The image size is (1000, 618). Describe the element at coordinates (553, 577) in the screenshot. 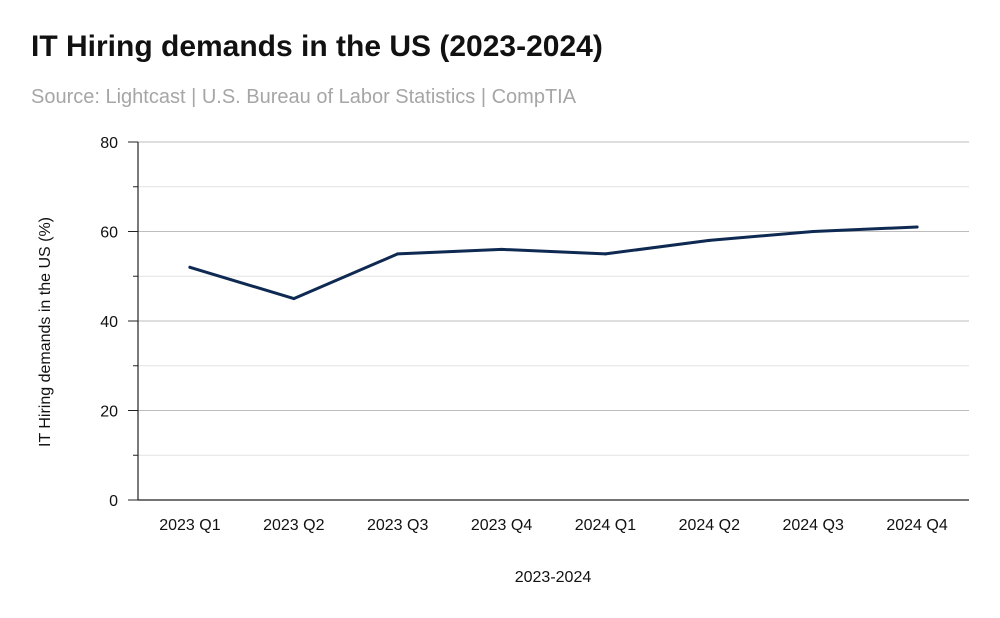

I see `x-axis-title: 2023-2024` at that location.